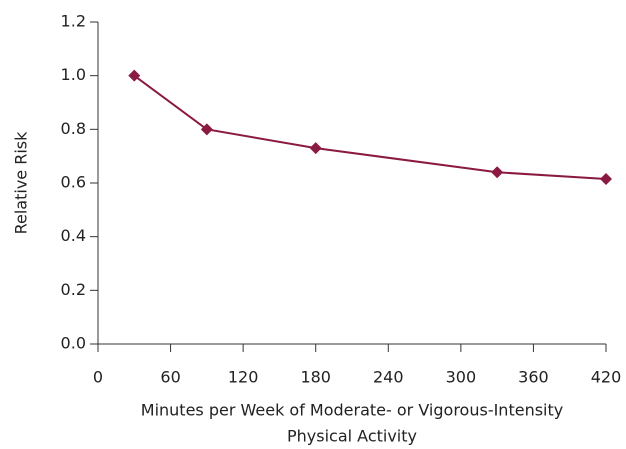  Describe the element at coordinates (243, 377) in the screenshot. I see `x-tick-label: 120` at that location.